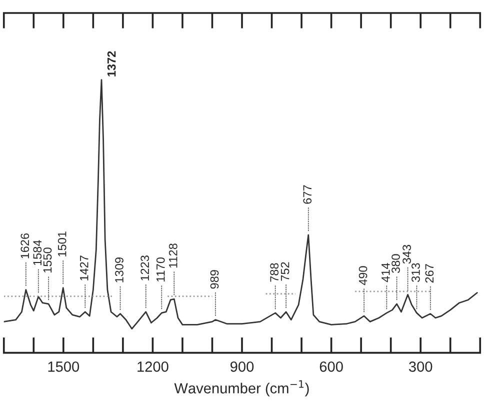  I want to click on x-tick-label: 900, so click(242, 367).